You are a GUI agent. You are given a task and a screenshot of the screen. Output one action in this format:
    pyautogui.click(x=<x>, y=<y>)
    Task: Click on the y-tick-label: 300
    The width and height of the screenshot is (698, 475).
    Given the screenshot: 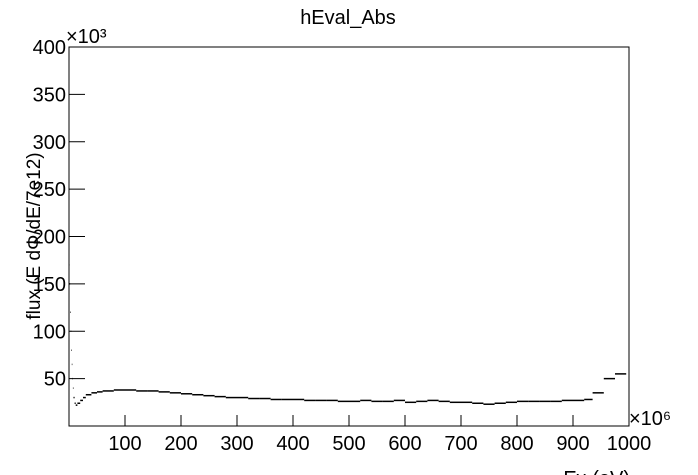 What is the action you would take?
    pyautogui.click(x=49, y=143)
    